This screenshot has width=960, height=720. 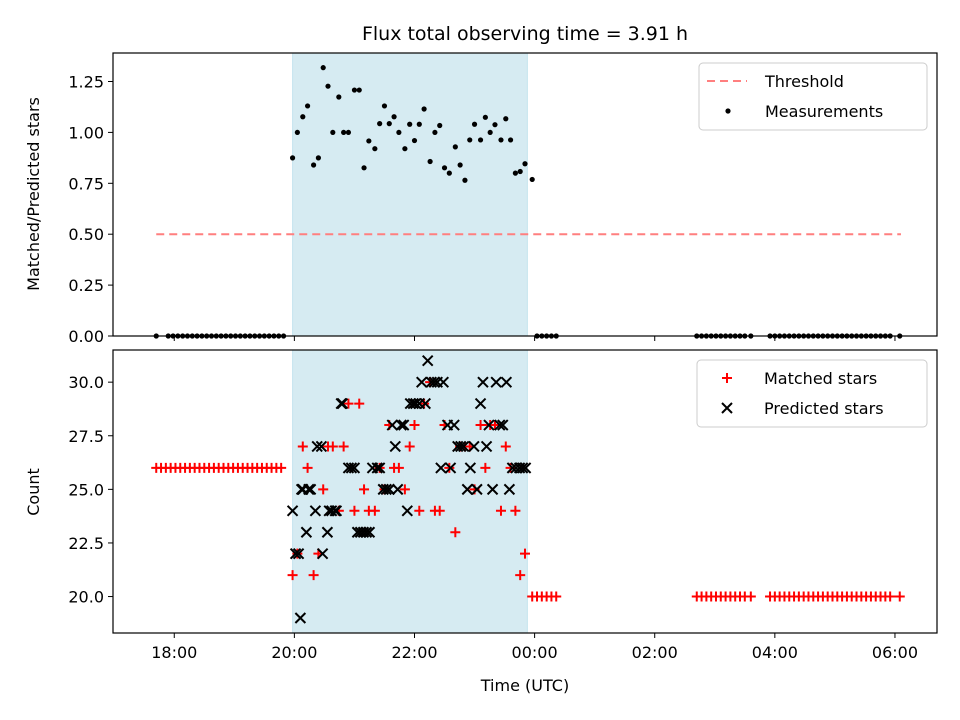 I want to click on top-y-axis-label: Matched/Predicted stars, so click(x=33, y=194).